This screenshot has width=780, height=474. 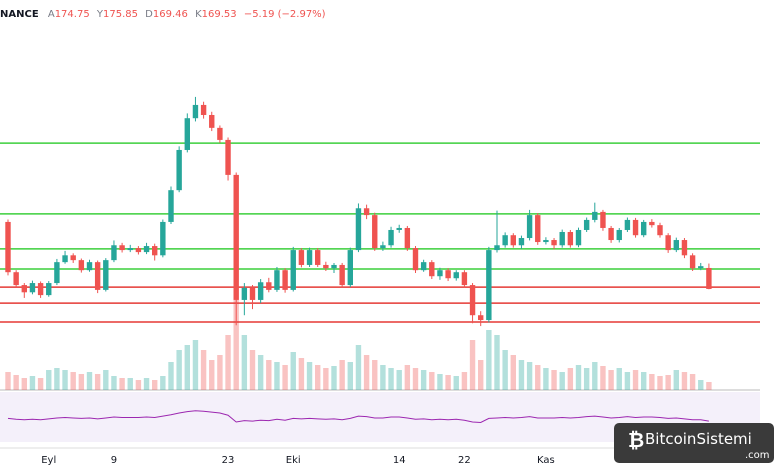 What do you see at coordinates (636, 440) in the screenshot?
I see `watermark-logo: ₿` at bounding box center [636, 440].